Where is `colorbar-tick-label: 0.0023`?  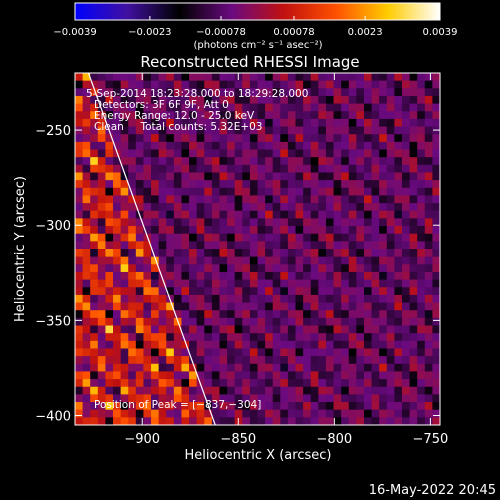
colorbar-tick-label: 0.0023 is located at coordinates (365, 32).